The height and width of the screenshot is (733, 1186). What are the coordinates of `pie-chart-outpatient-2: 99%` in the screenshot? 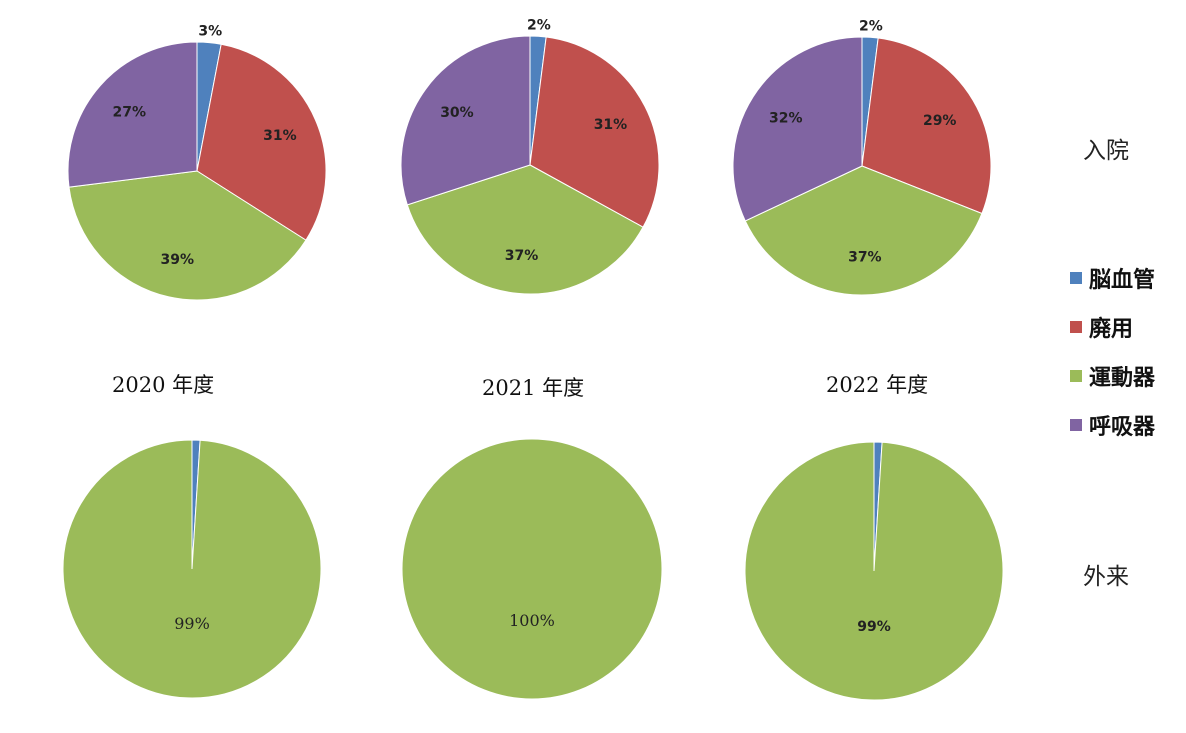 It's located at (874, 571).